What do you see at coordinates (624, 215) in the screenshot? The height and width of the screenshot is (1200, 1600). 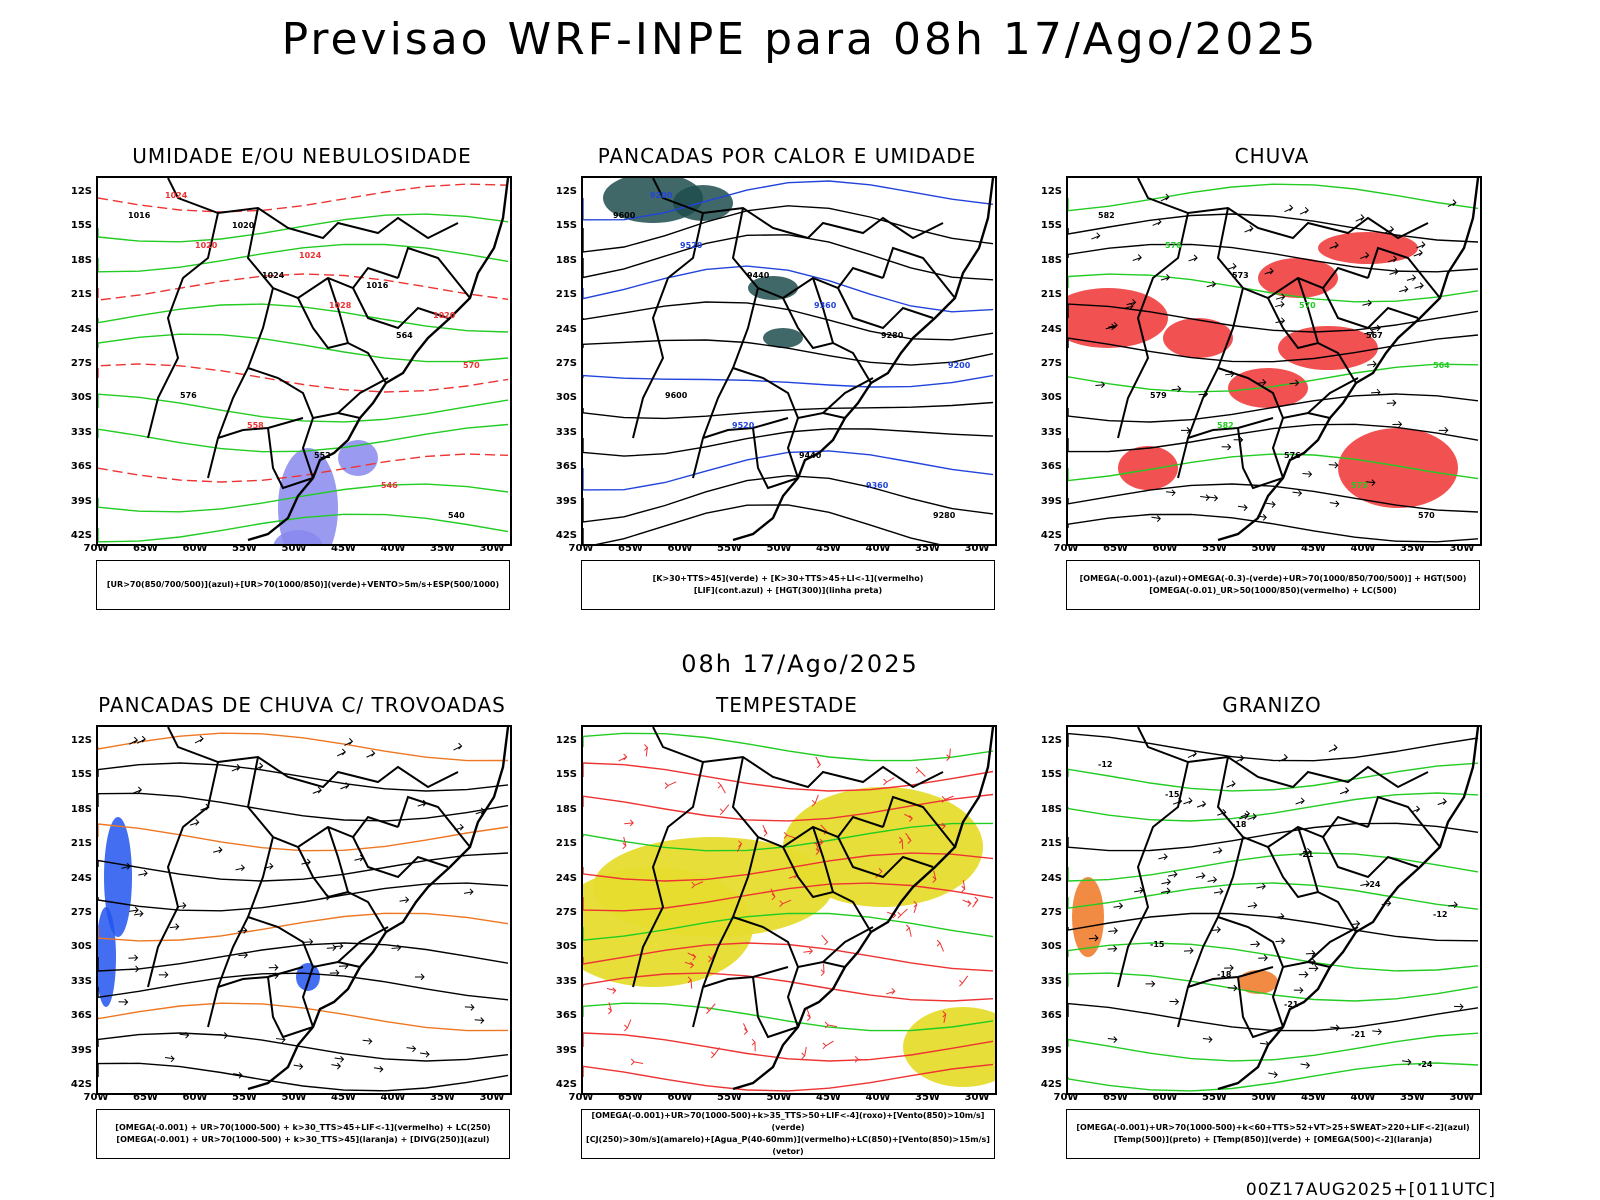 I see `contour-label: 9600` at bounding box center [624, 215].